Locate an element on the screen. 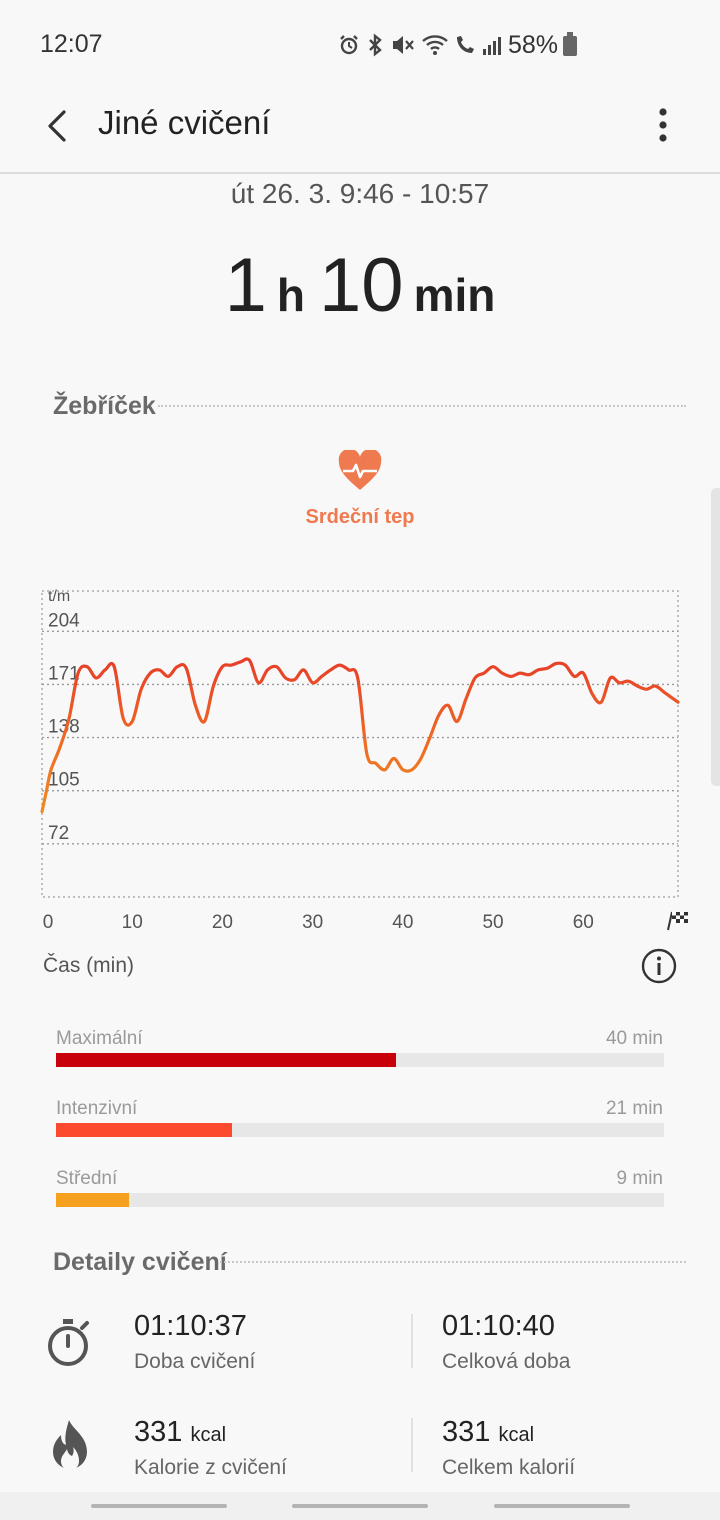 The image size is (720, 1520). battery-percent: 58% is located at coordinates (532, 45).